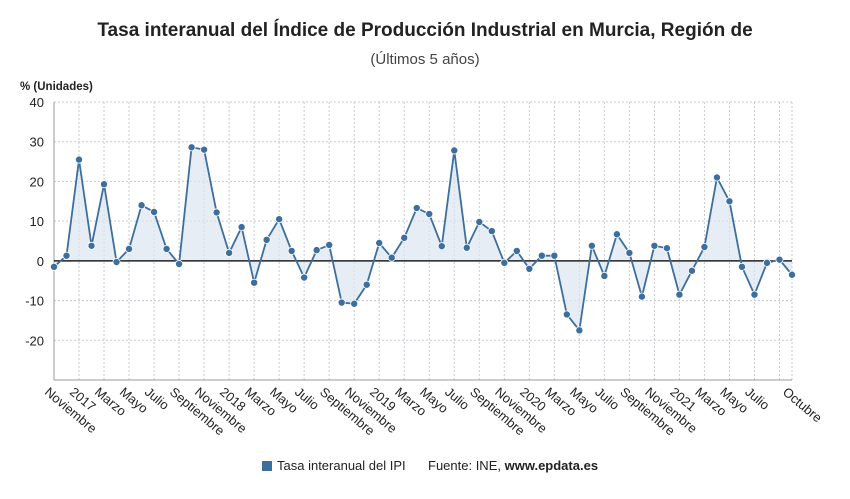 This screenshot has height=499, width=850. What do you see at coordinates (34, 340) in the screenshot?
I see `y-tick-label: -20` at bounding box center [34, 340].